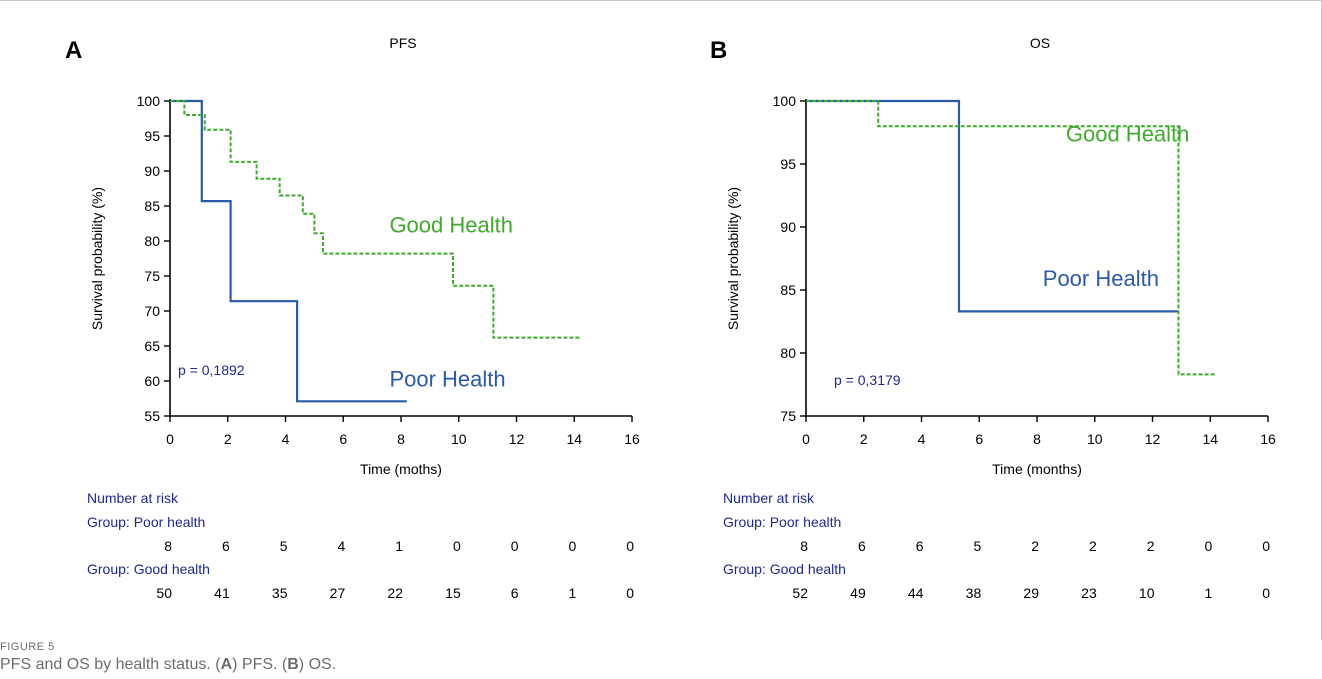 This screenshot has height=679, width=1322. What do you see at coordinates (260, 664) in the screenshot?
I see `caption-text-mid: ) PFS. (` at bounding box center [260, 664].